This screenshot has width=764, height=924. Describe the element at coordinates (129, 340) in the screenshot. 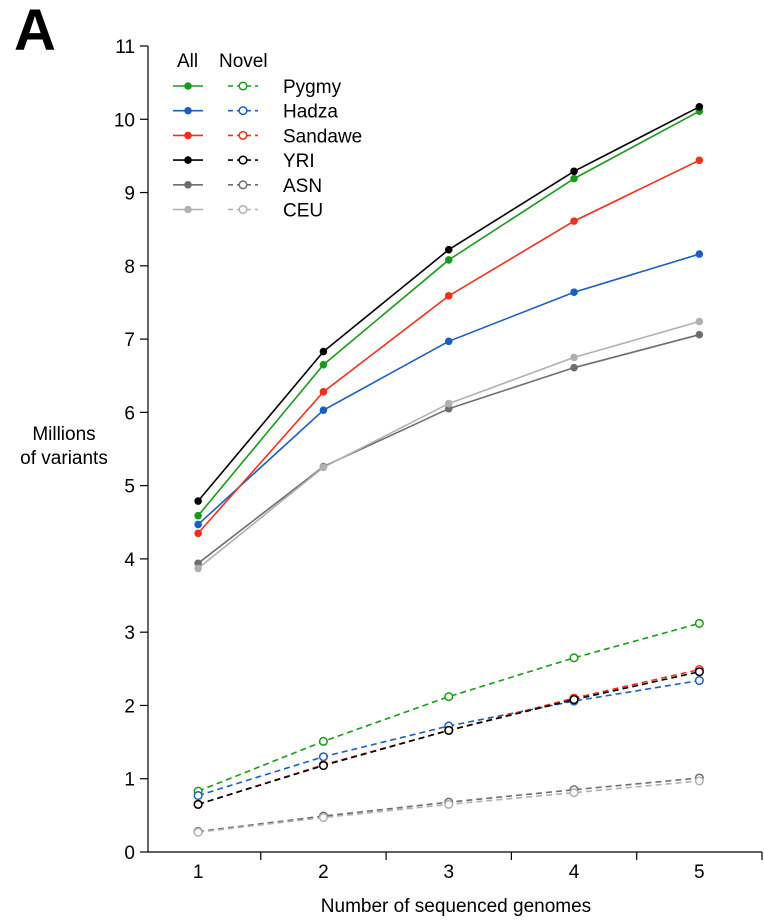

I see `y-tick-label: 7` at that location.